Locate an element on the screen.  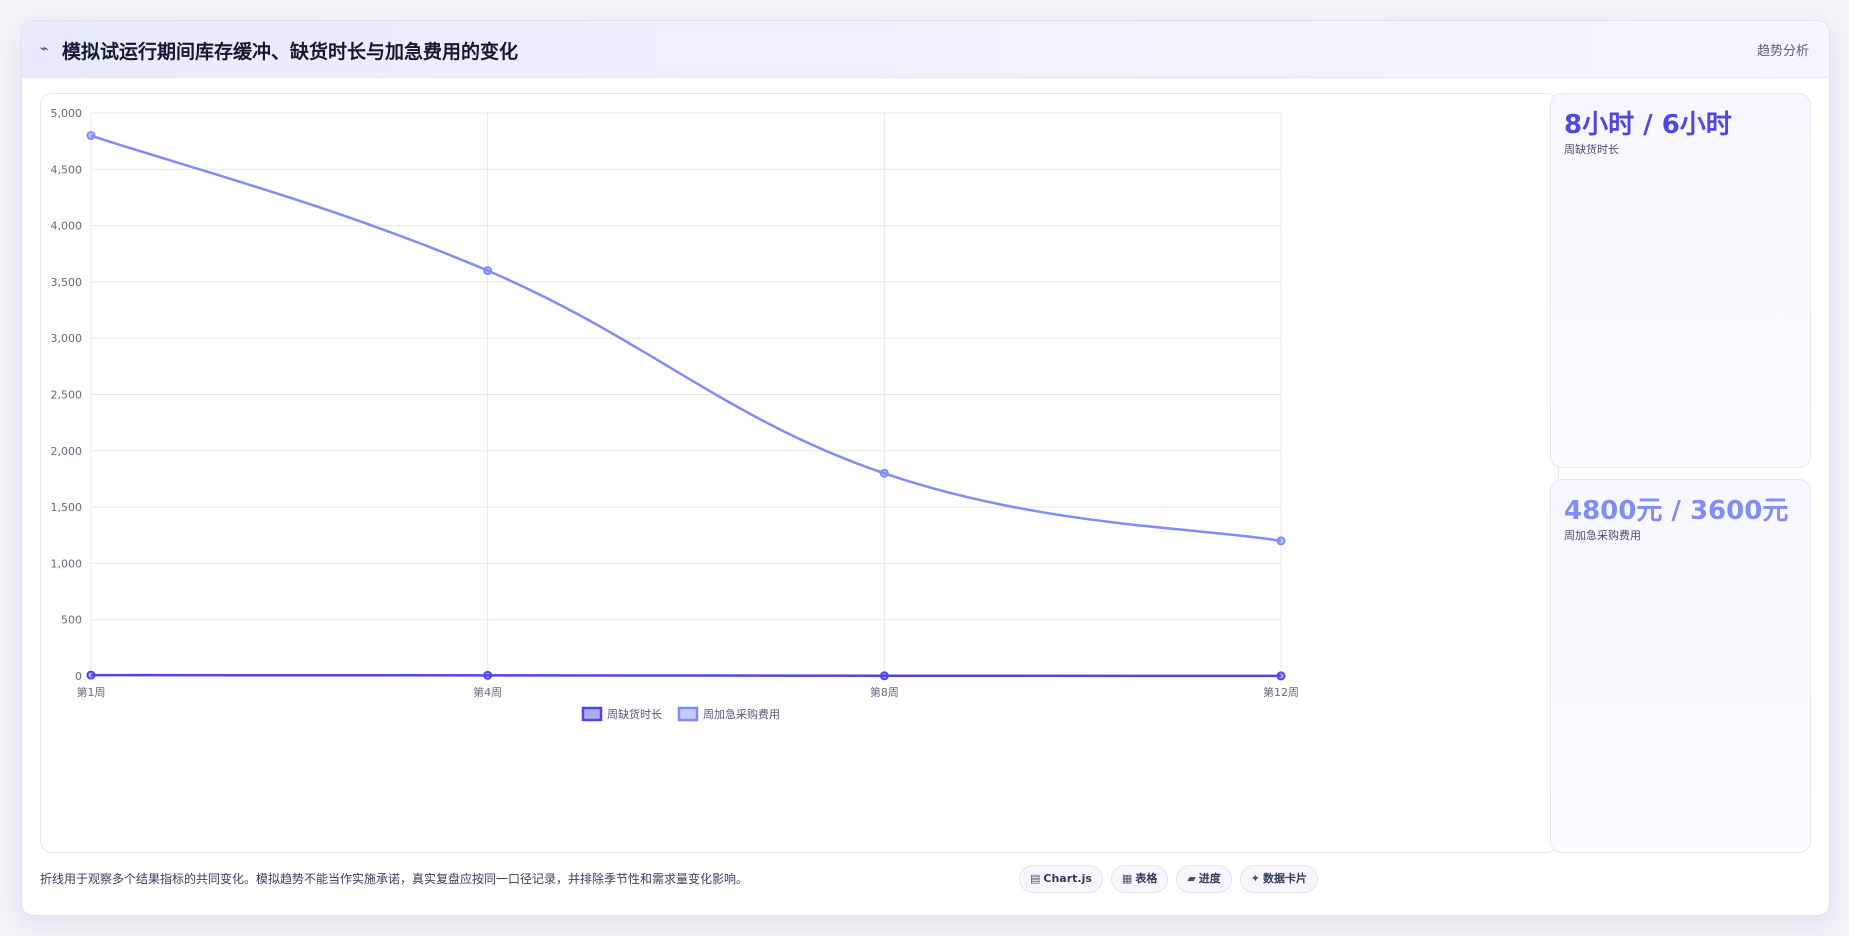
legend-label: 周缺货时长 is located at coordinates (634, 714).